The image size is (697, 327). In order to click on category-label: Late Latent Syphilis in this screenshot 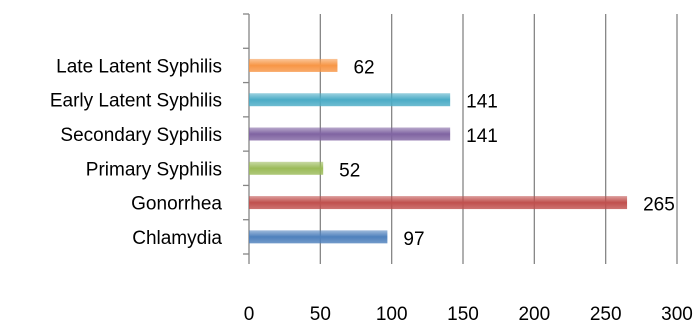, I will do `click(139, 66)`.